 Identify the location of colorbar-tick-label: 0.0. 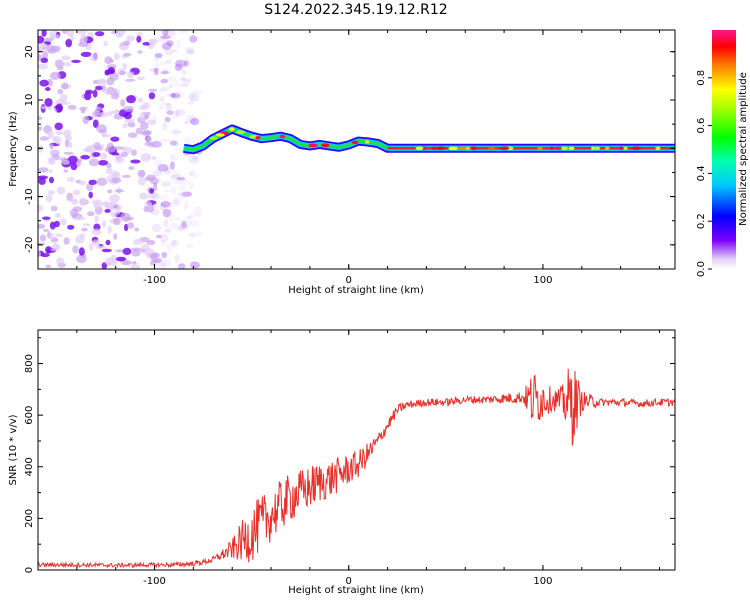
(701, 269).